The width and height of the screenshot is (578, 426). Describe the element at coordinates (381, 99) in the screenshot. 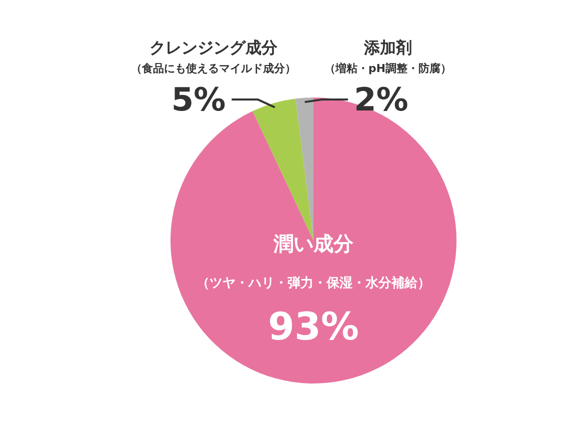

I see `data-label: 2%` at that location.